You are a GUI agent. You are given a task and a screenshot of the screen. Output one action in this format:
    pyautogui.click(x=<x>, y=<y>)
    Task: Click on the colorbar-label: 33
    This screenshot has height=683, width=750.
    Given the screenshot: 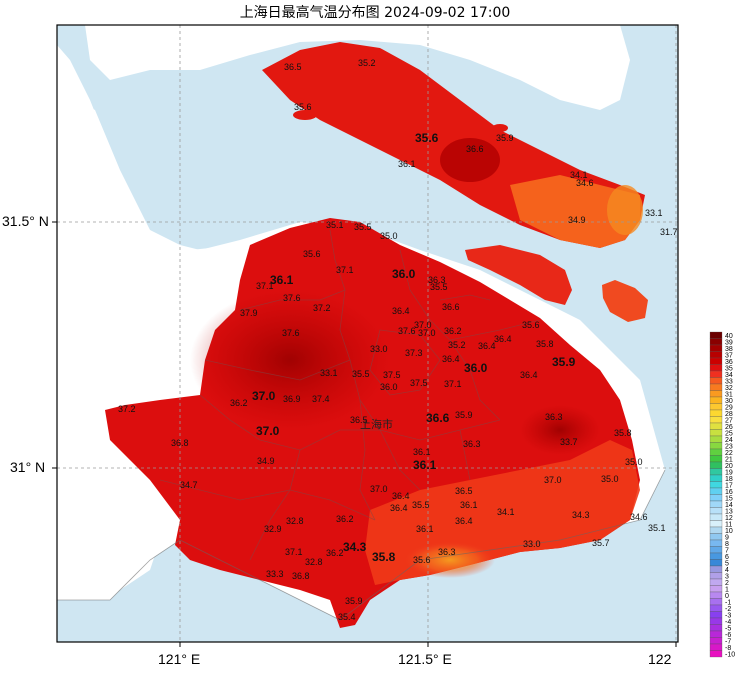 What is the action you would take?
    pyautogui.click(x=729, y=382)
    